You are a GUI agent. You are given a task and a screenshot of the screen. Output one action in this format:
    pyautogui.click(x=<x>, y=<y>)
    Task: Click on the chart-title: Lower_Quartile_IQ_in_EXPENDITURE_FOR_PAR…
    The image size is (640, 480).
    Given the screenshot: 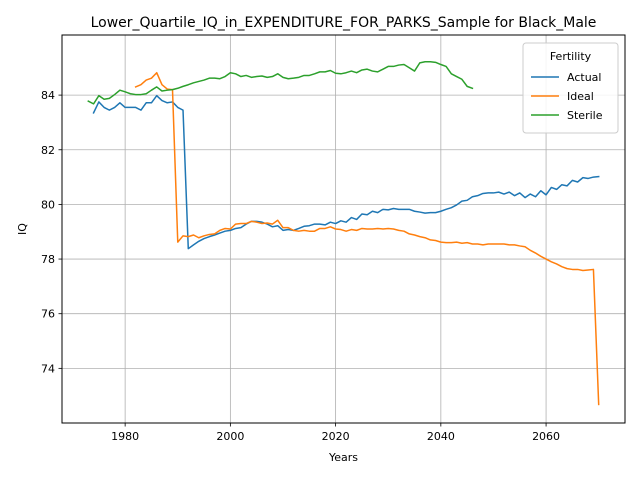 What is the action you would take?
    pyautogui.click(x=344, y=23)
    